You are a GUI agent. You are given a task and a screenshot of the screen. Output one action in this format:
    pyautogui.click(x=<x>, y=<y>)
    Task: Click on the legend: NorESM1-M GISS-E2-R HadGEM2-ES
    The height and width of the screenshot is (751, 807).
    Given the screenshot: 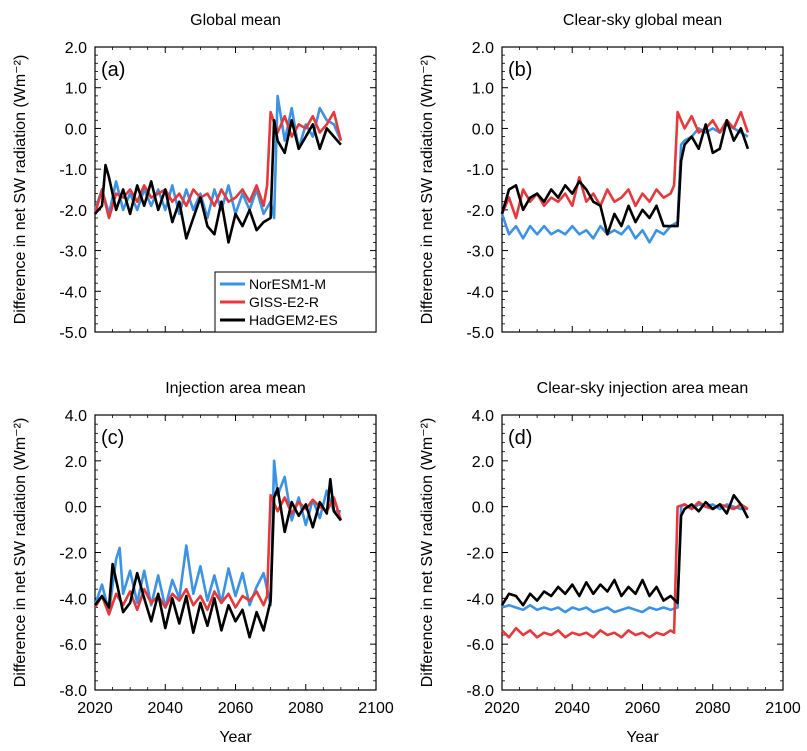 What is the action you would take?
    pyautogui.click(x=295, y=302)
    